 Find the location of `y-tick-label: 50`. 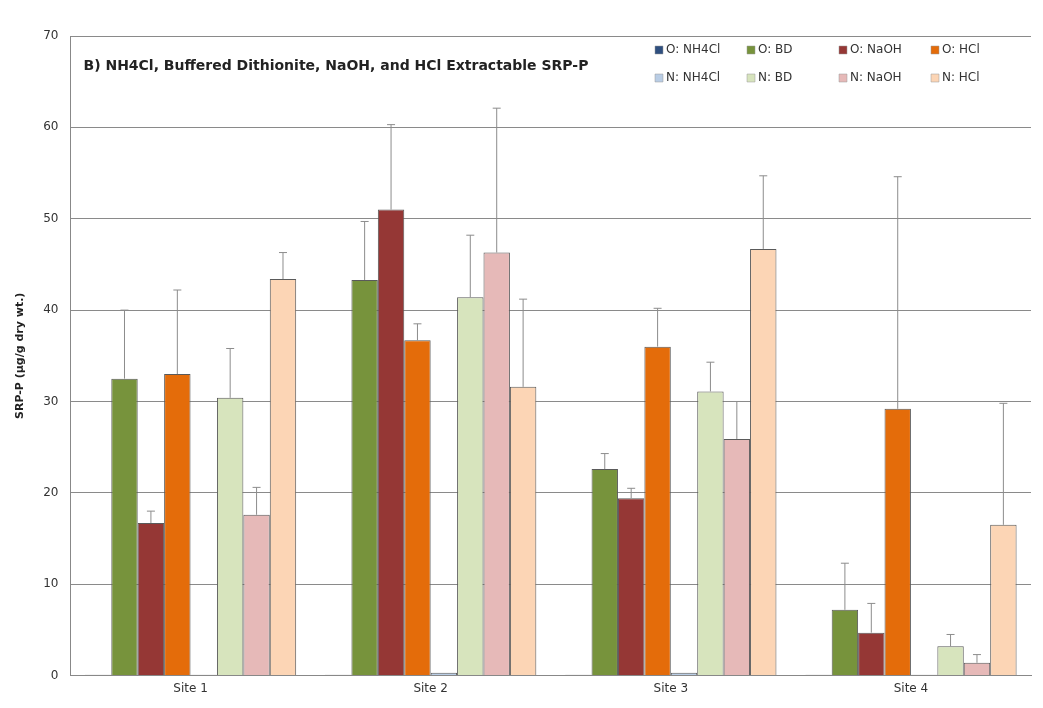

y-tick-label: 50 is located at coordinates (51, 217).